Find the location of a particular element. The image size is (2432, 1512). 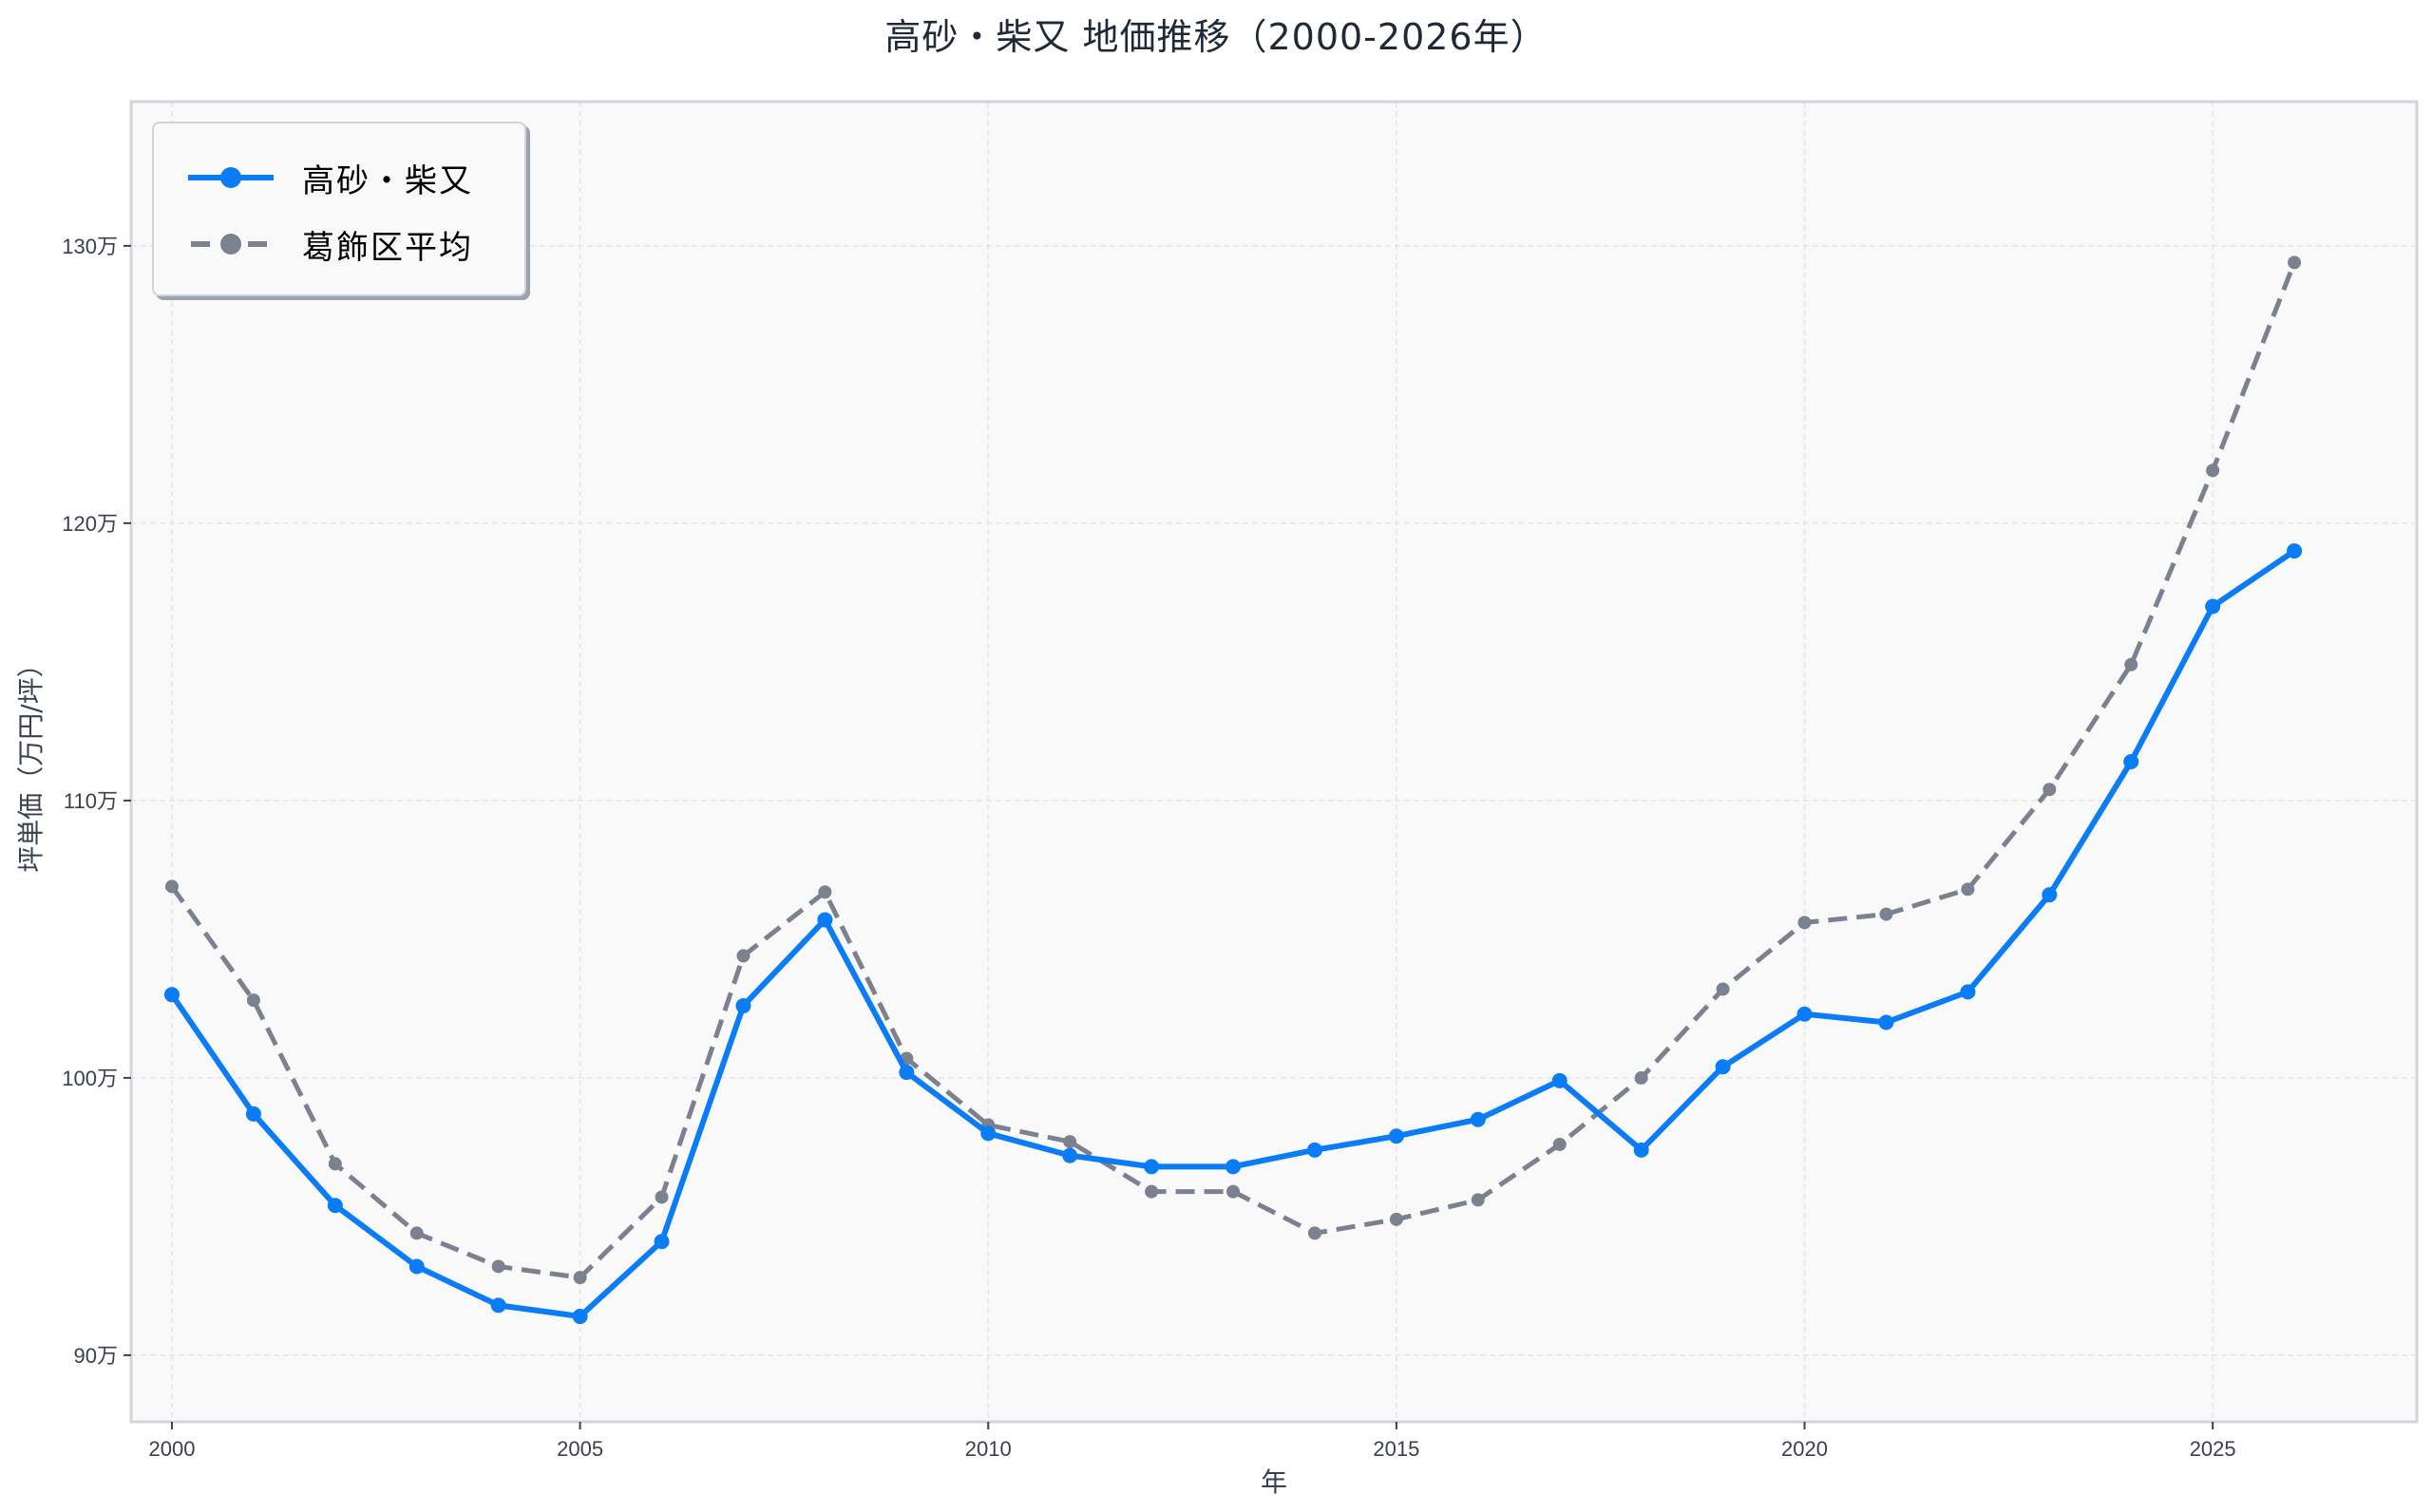

y-tick-label: 110万 is located at coordinates (91, 801).